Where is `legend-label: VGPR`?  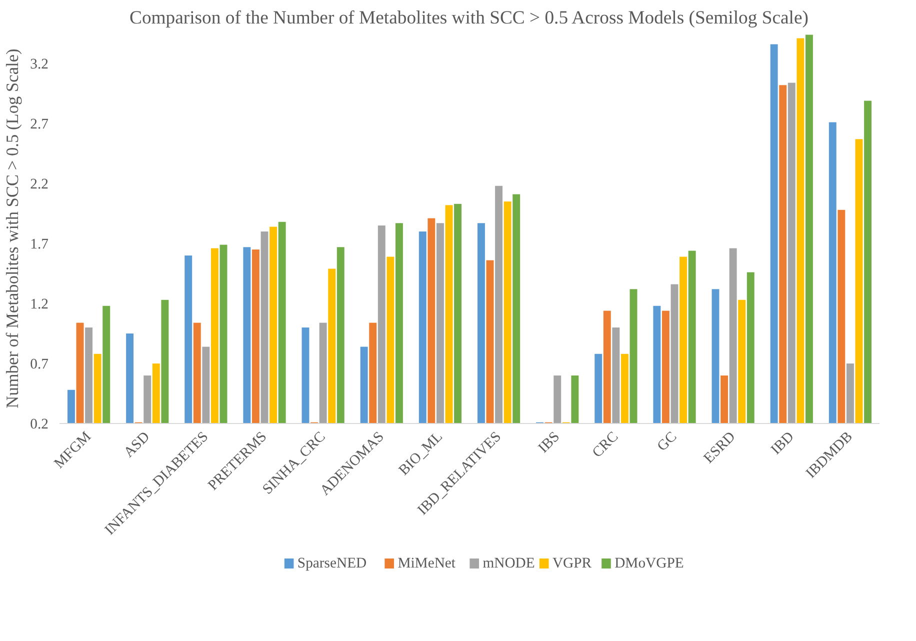
legend-label: VGPR is located at coordinates (572, 564).